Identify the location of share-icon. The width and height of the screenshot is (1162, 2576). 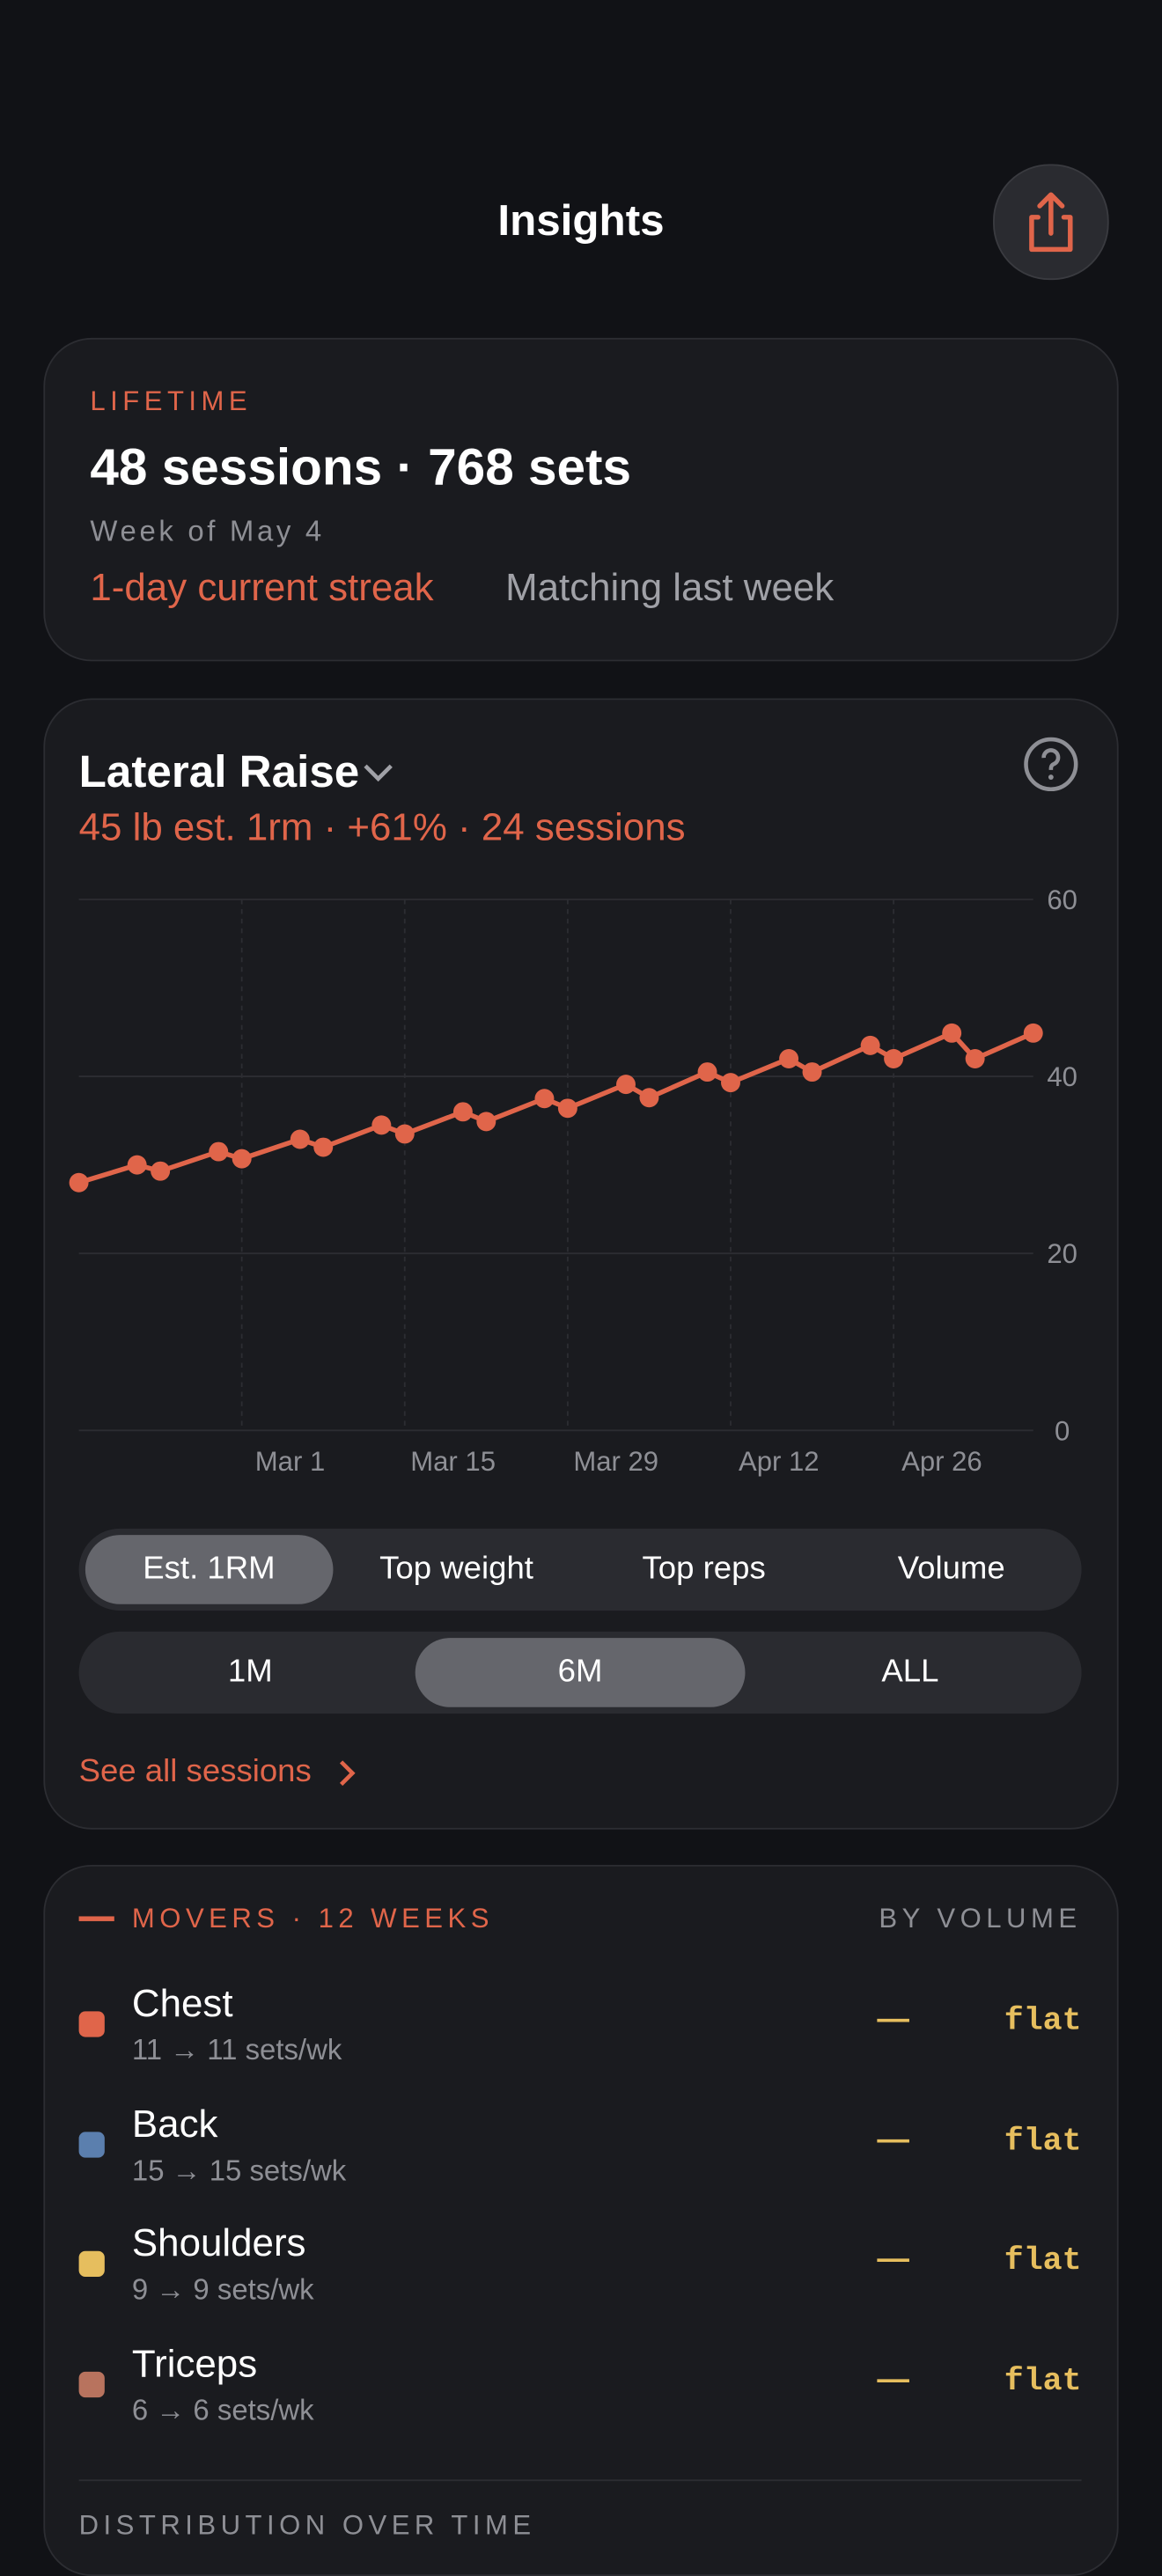
(1051, 222).